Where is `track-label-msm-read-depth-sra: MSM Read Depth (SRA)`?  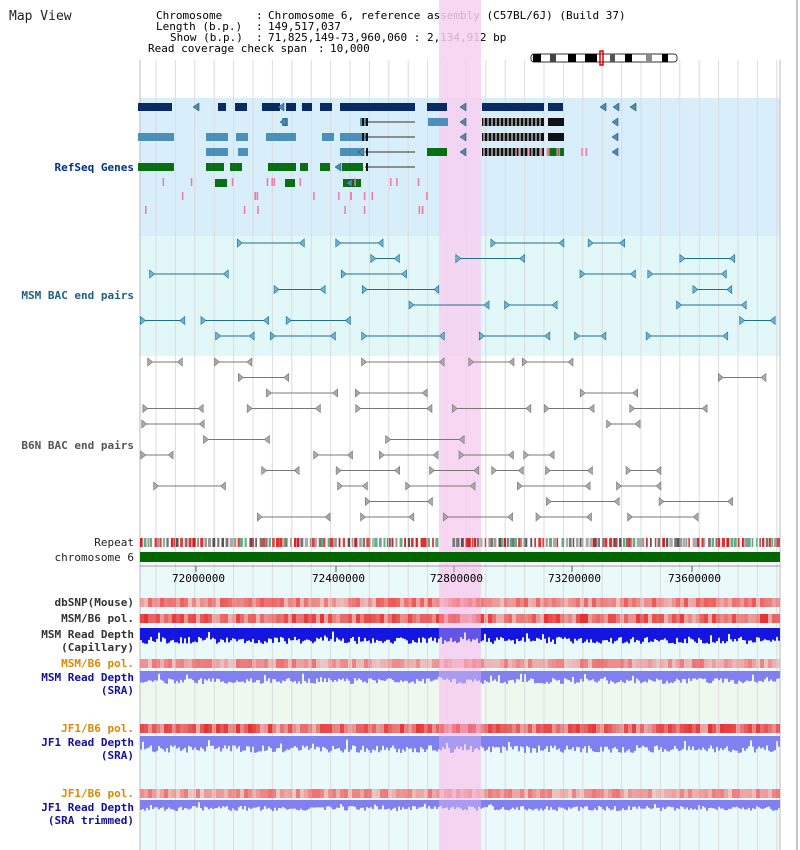 track-label-msm-read-depth-sra: MSM Read Depth (SRA) is located at coordinates (87, 684).